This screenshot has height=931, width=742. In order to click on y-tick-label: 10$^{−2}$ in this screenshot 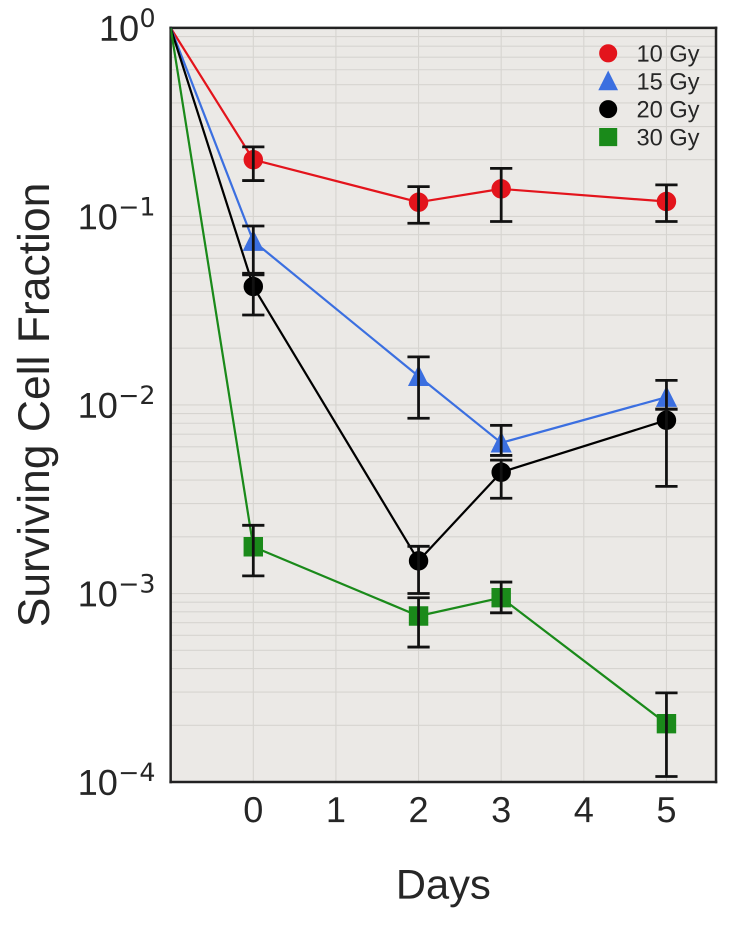, I will do `click(116, 401)`.